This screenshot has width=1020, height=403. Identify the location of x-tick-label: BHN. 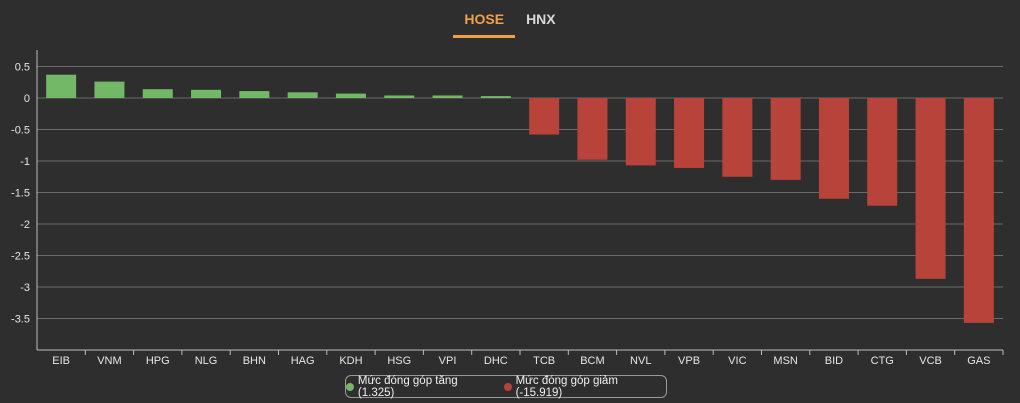
(254, 361).